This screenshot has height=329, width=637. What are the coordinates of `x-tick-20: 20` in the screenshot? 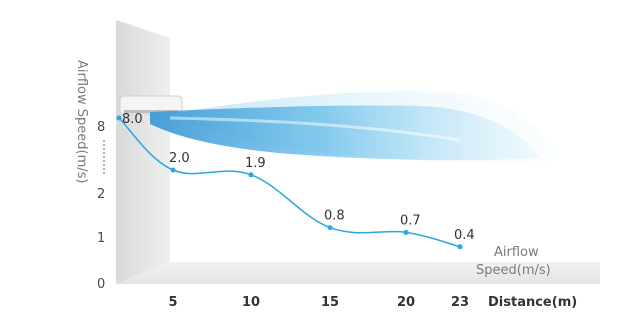 It's located at (406, 302).